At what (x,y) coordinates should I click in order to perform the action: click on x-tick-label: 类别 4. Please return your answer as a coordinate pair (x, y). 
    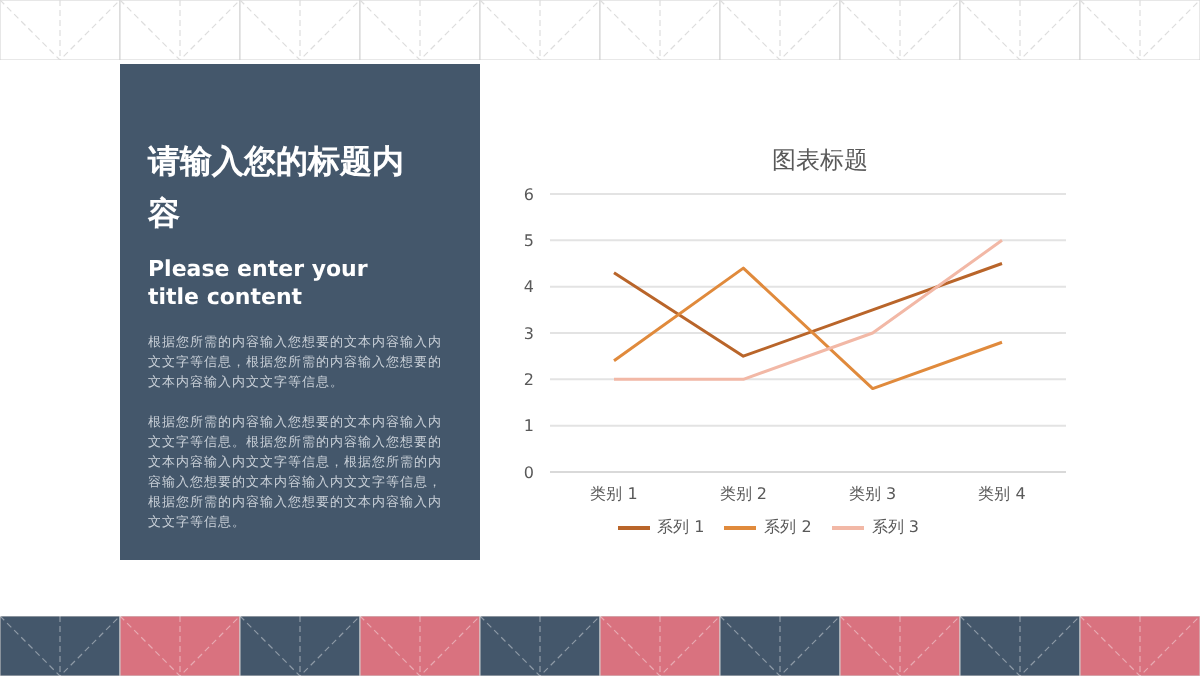
    Looking at the image, I should click on (1002, 494).